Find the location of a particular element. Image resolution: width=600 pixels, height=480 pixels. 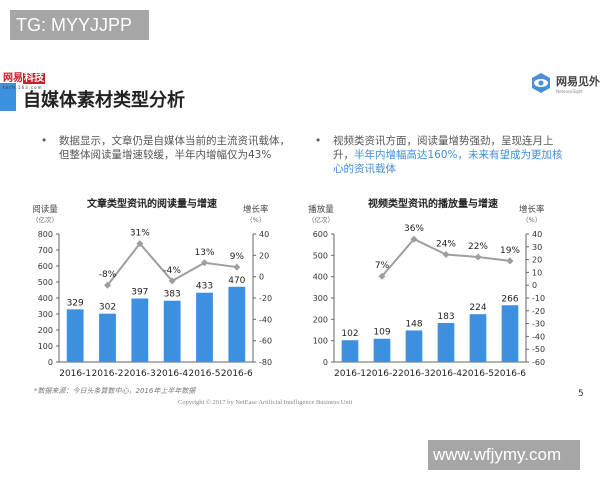

svg-text: -8% is located at coordinates (108, 275).